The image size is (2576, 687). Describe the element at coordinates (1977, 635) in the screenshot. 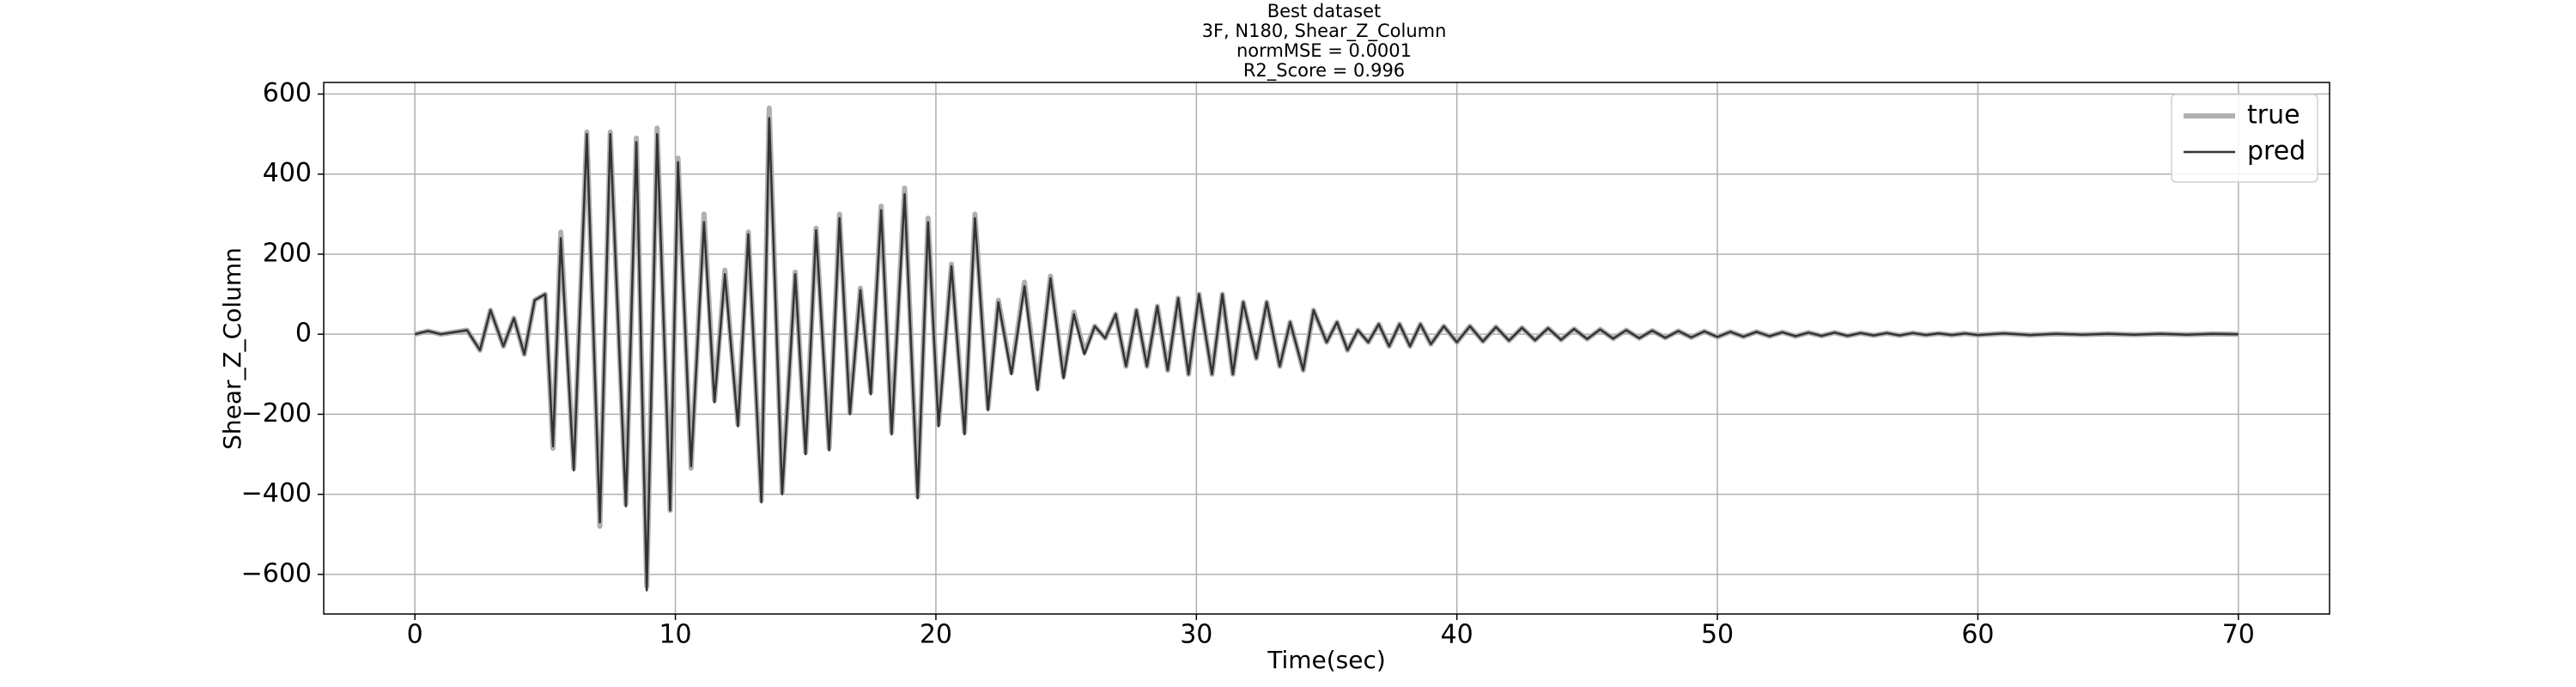

I see `x-tick-label: 60` at that location.